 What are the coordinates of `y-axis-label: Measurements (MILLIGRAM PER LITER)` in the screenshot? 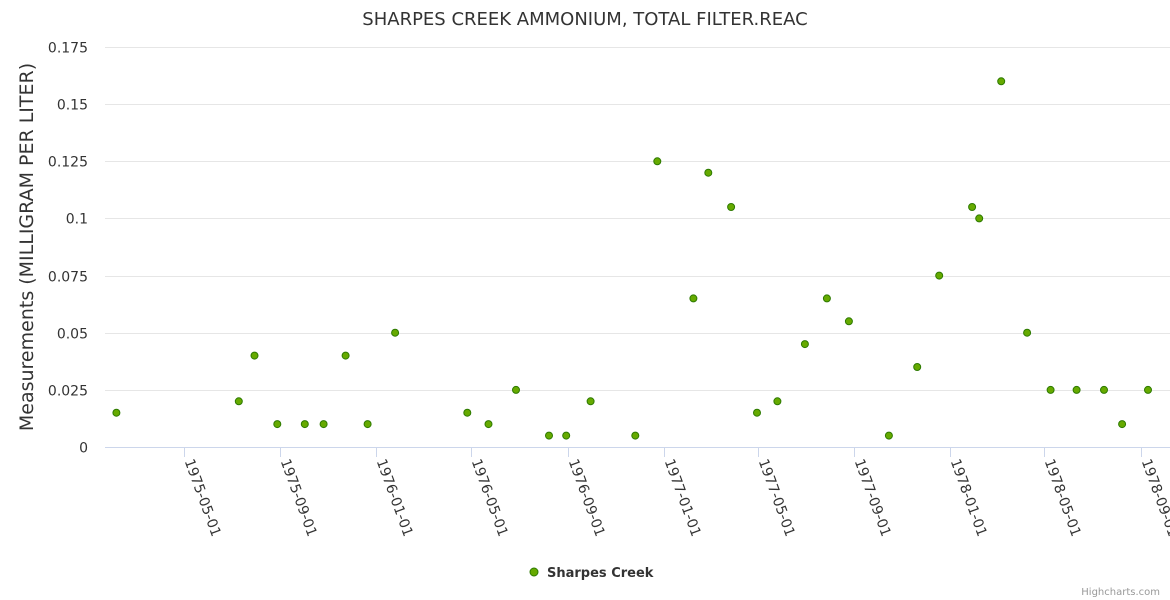 It's located at (27, 247).